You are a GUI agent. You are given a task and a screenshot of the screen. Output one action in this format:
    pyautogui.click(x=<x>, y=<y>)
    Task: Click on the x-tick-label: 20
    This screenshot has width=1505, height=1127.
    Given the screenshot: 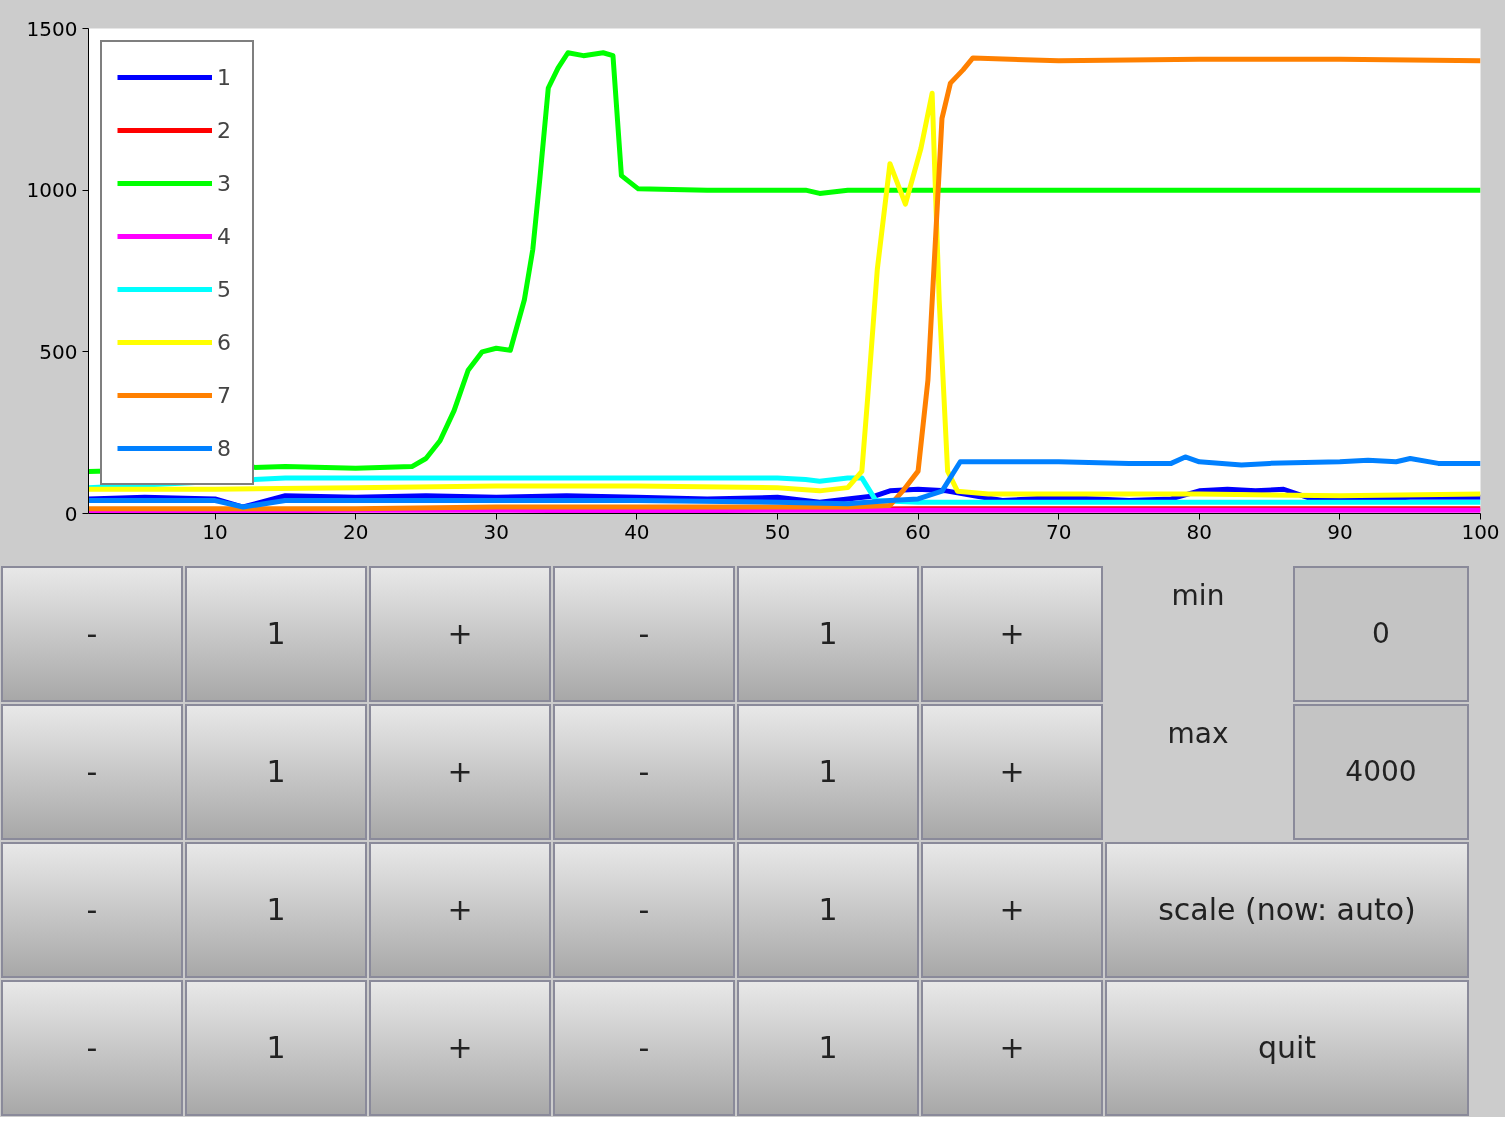 What is the action you would take?
    pyautogui.click(x=355, y=531)
    